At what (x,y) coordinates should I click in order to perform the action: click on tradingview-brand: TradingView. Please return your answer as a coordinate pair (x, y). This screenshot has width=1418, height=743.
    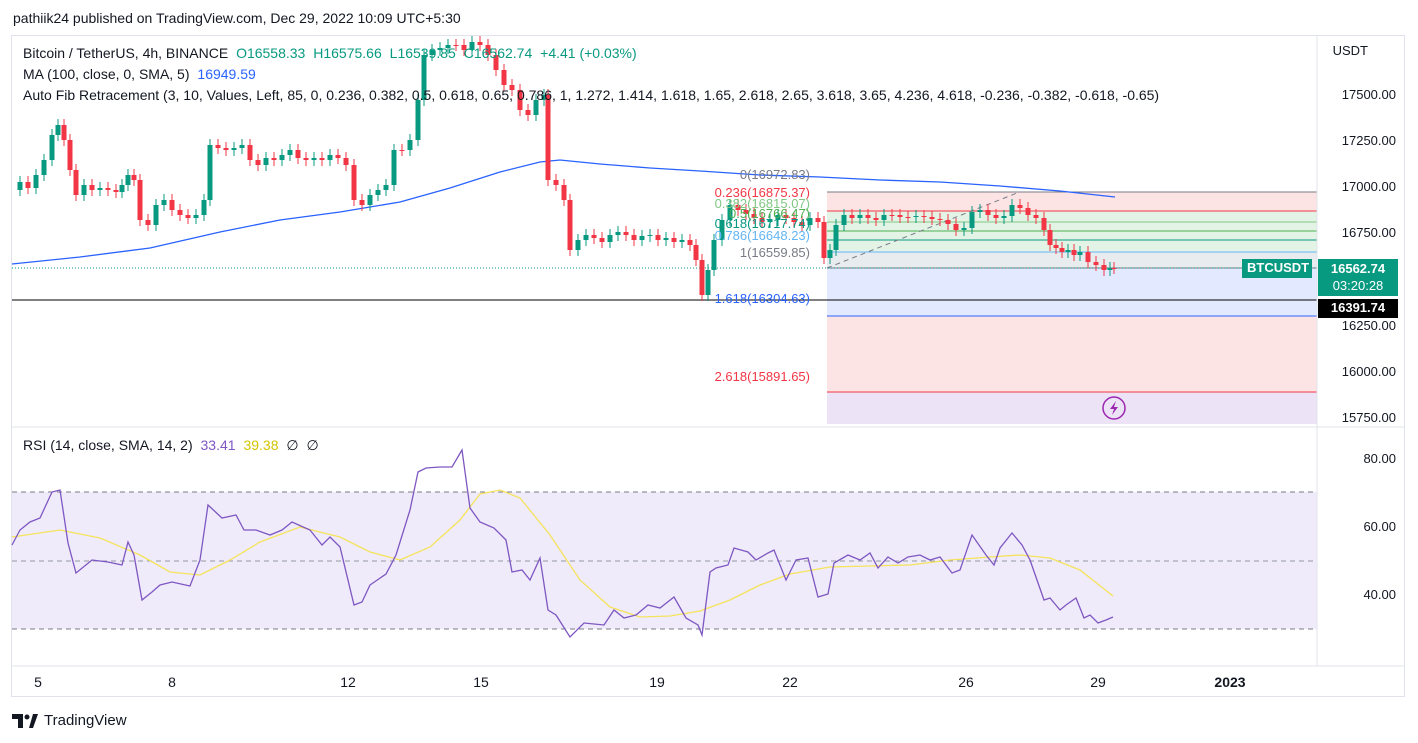
    Looking at the image, I should click on (85, 720).